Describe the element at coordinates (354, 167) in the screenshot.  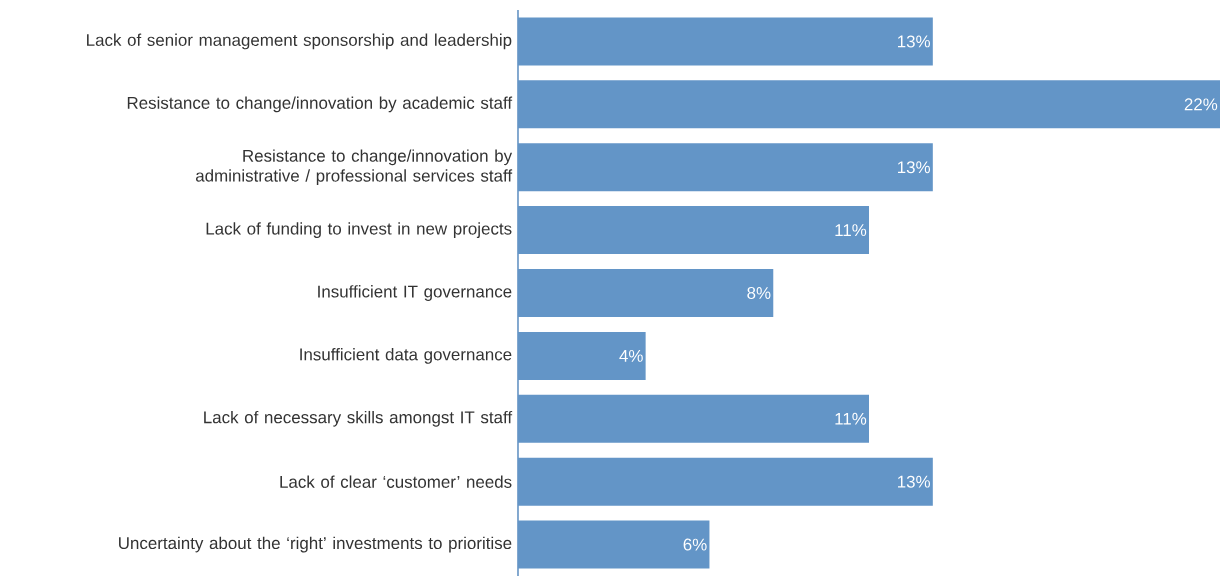
I see `y-tick-label: Resistance to change/innovation by administrative / professional services staff` at that location.